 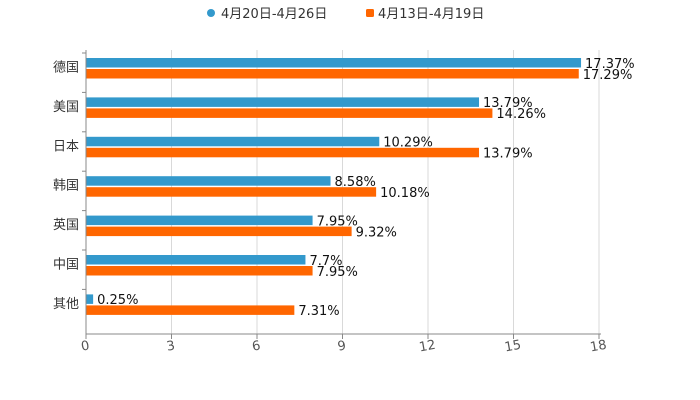 What do you see at coordinates (274, 14) in the screenshot?
I see `legend-label-series-1: 4月20日-4月26日` at bounding box center [274, 14].